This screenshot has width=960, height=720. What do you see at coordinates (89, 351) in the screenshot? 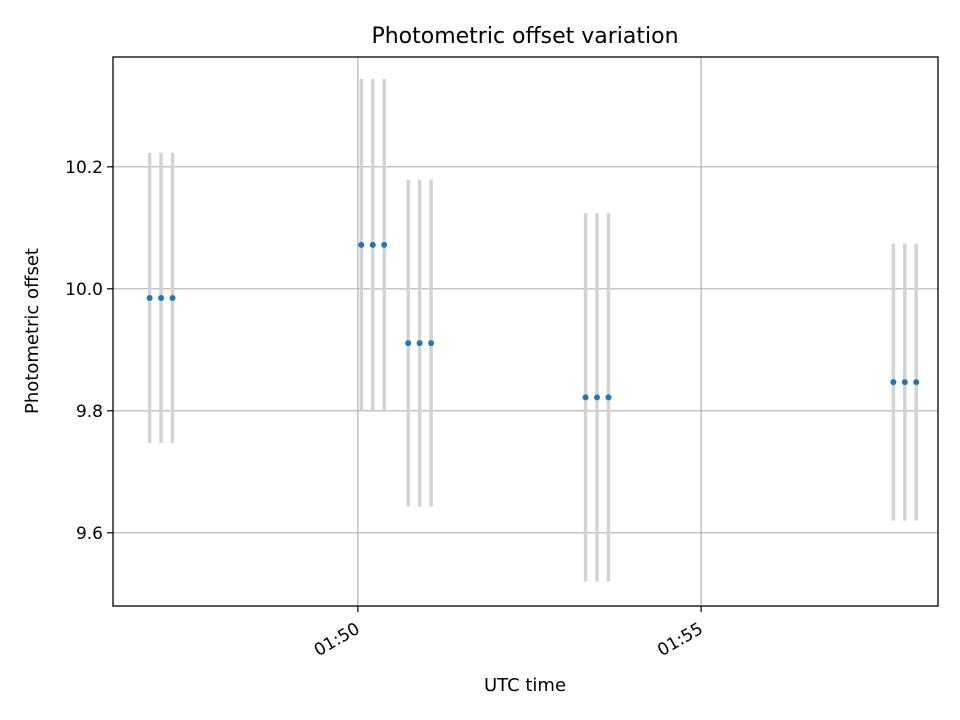
I see `y-axis-ticks: 9.6 9.8 10.0 10.2` at bounding box center [89, 351].